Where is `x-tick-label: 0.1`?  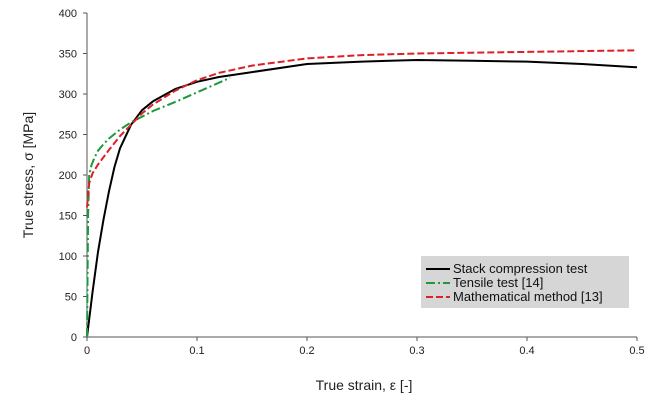
x-tick-label: 0.1 is located at coordinates (196, 351).